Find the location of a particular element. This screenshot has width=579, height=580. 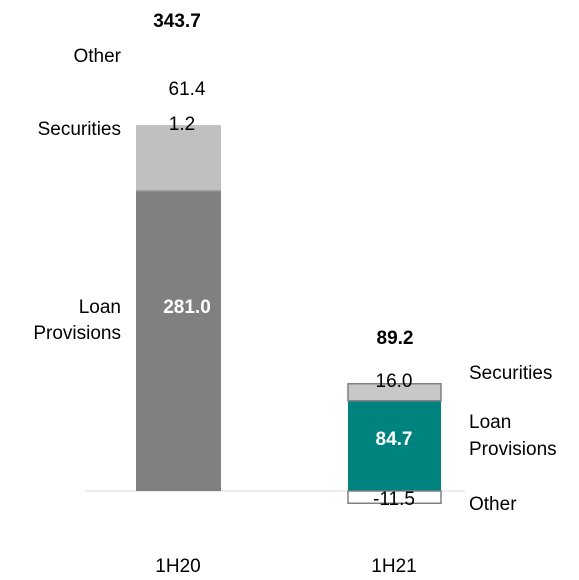

bar-1h20-securities is located at coordinates (178, 191).